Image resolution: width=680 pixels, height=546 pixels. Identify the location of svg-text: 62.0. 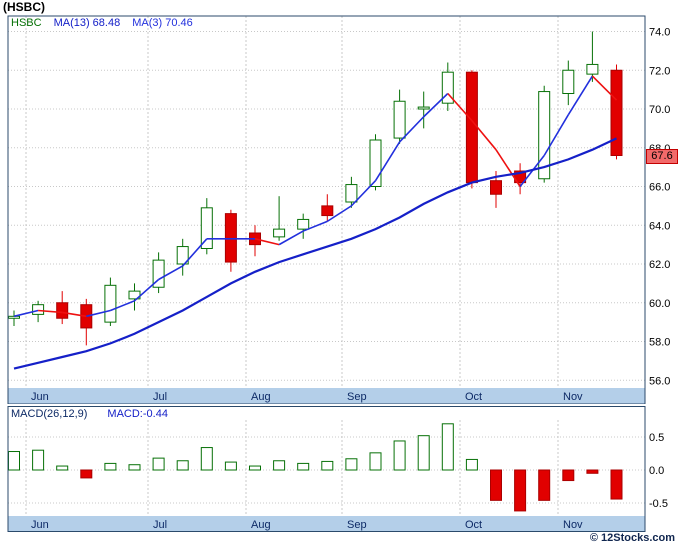
(659, 265).